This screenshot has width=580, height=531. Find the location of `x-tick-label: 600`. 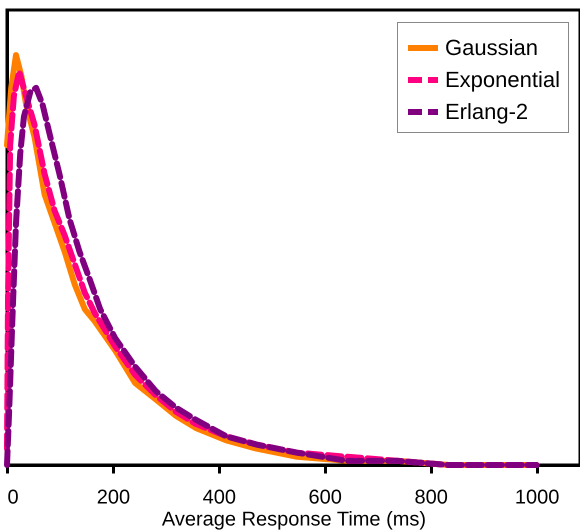

x-tick-label: 600 is located at coordinates (325, 497).